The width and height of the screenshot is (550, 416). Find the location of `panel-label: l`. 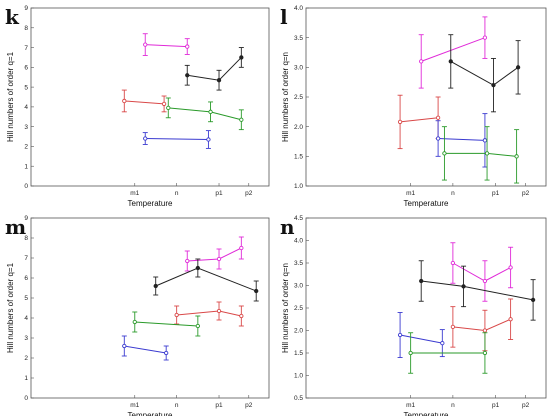

panel-label: l is located at coordinates (284, 17).